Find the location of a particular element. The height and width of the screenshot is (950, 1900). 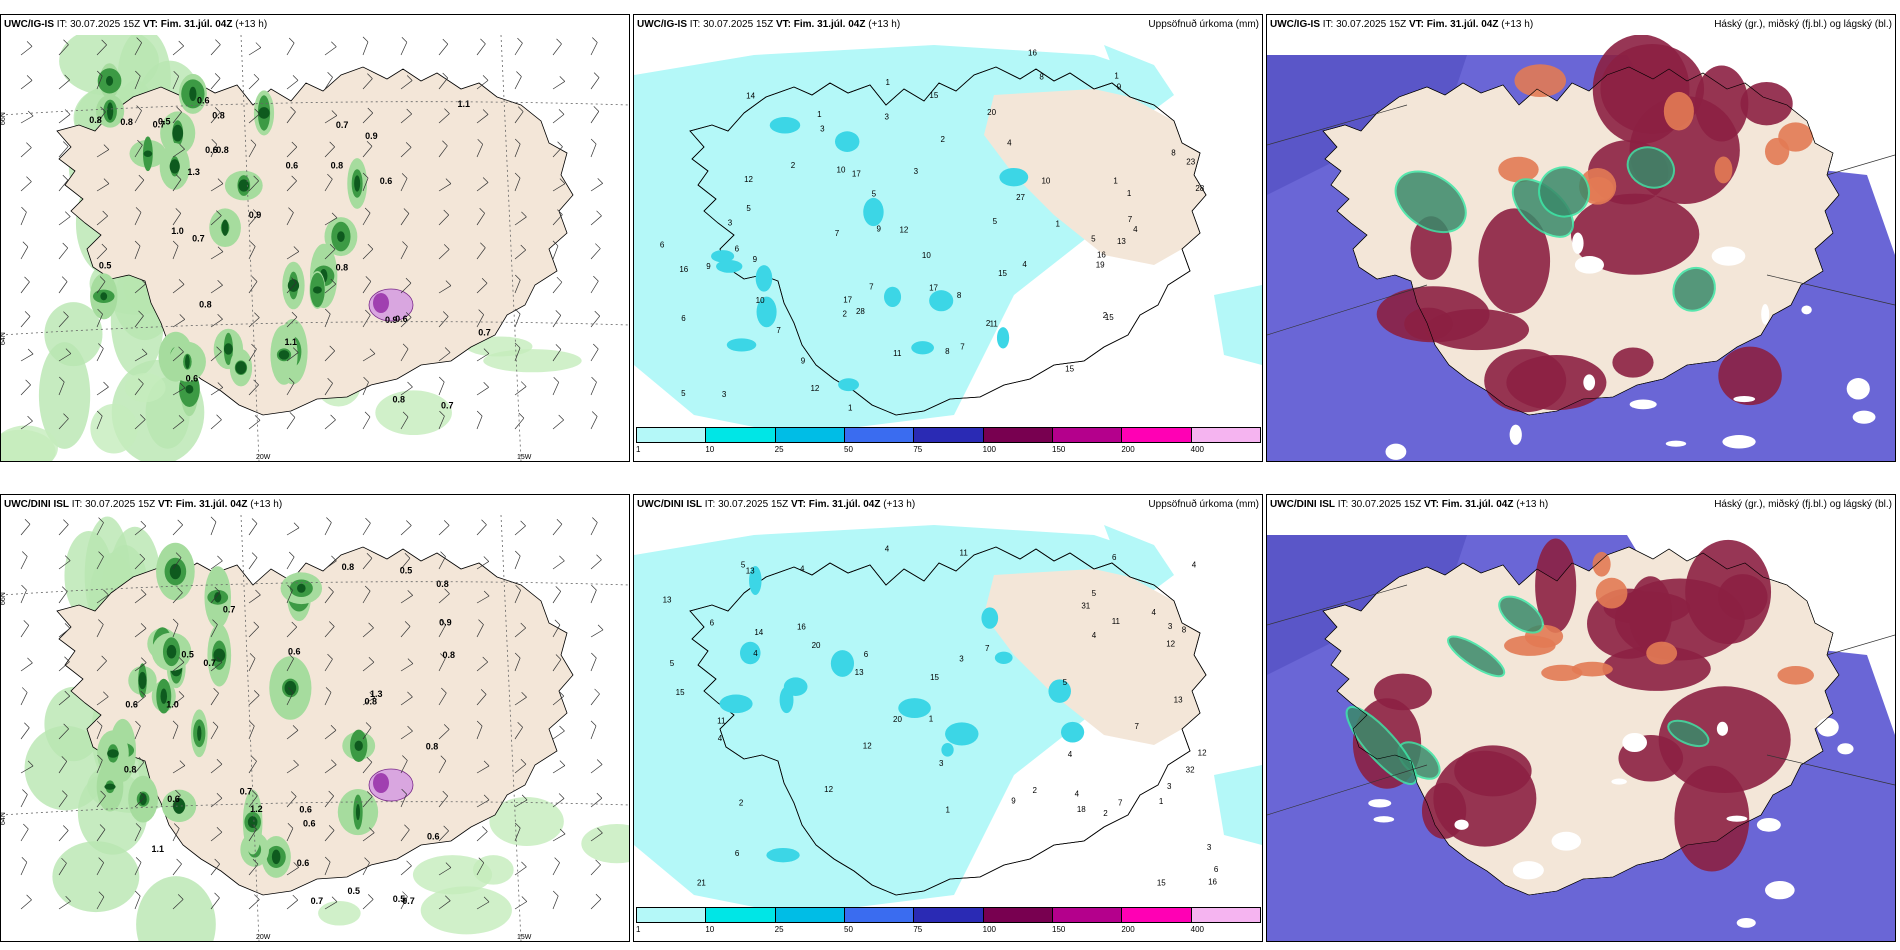

precip-value-label: 23 is located at coordinates (1190, 162).